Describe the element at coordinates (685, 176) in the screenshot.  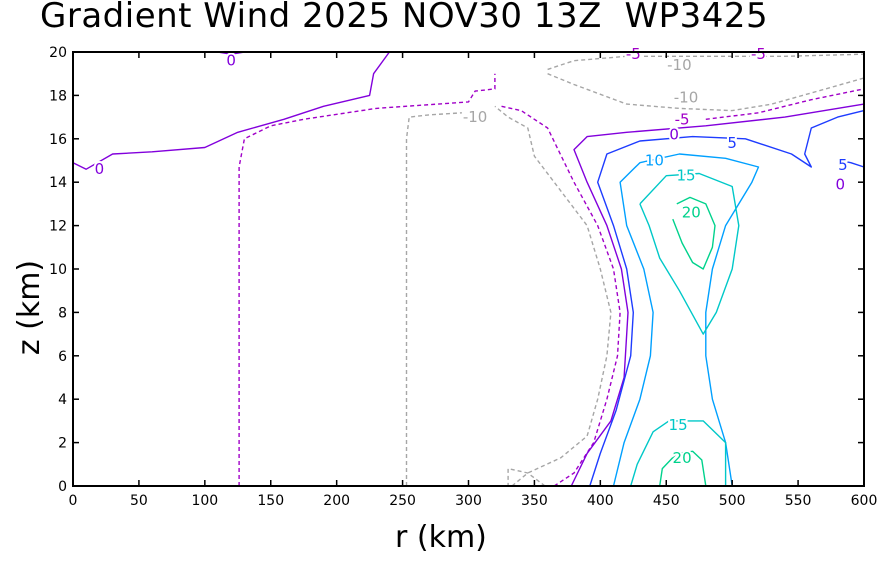
I see `contour-label-11: 15` at that location.